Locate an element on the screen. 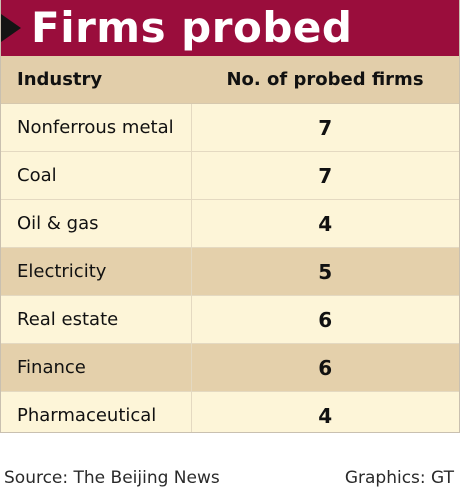 Image resolution: width=460 pixels, height=500 pixels. column-header-count: No. of probed firms is located at coordinates (325, 80).